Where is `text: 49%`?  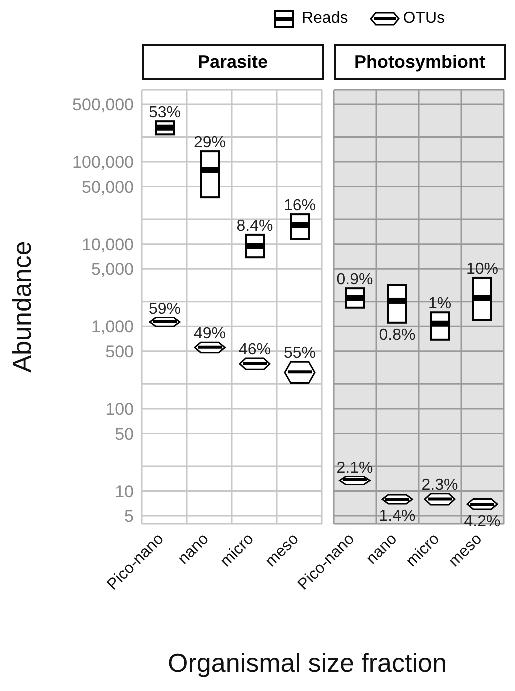
text: 49% is located at coordinates (210, 334).